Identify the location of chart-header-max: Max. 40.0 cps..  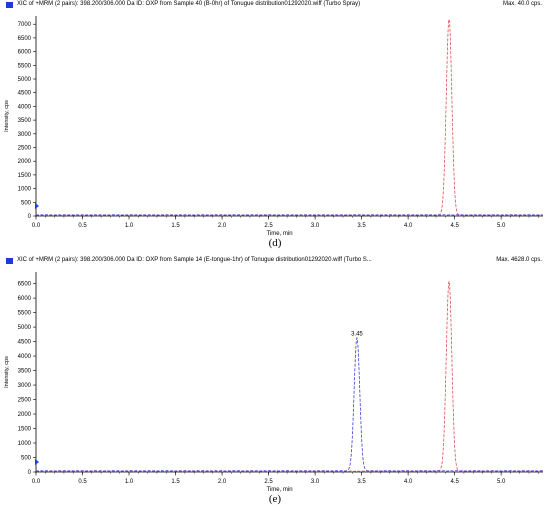
(522, 4).